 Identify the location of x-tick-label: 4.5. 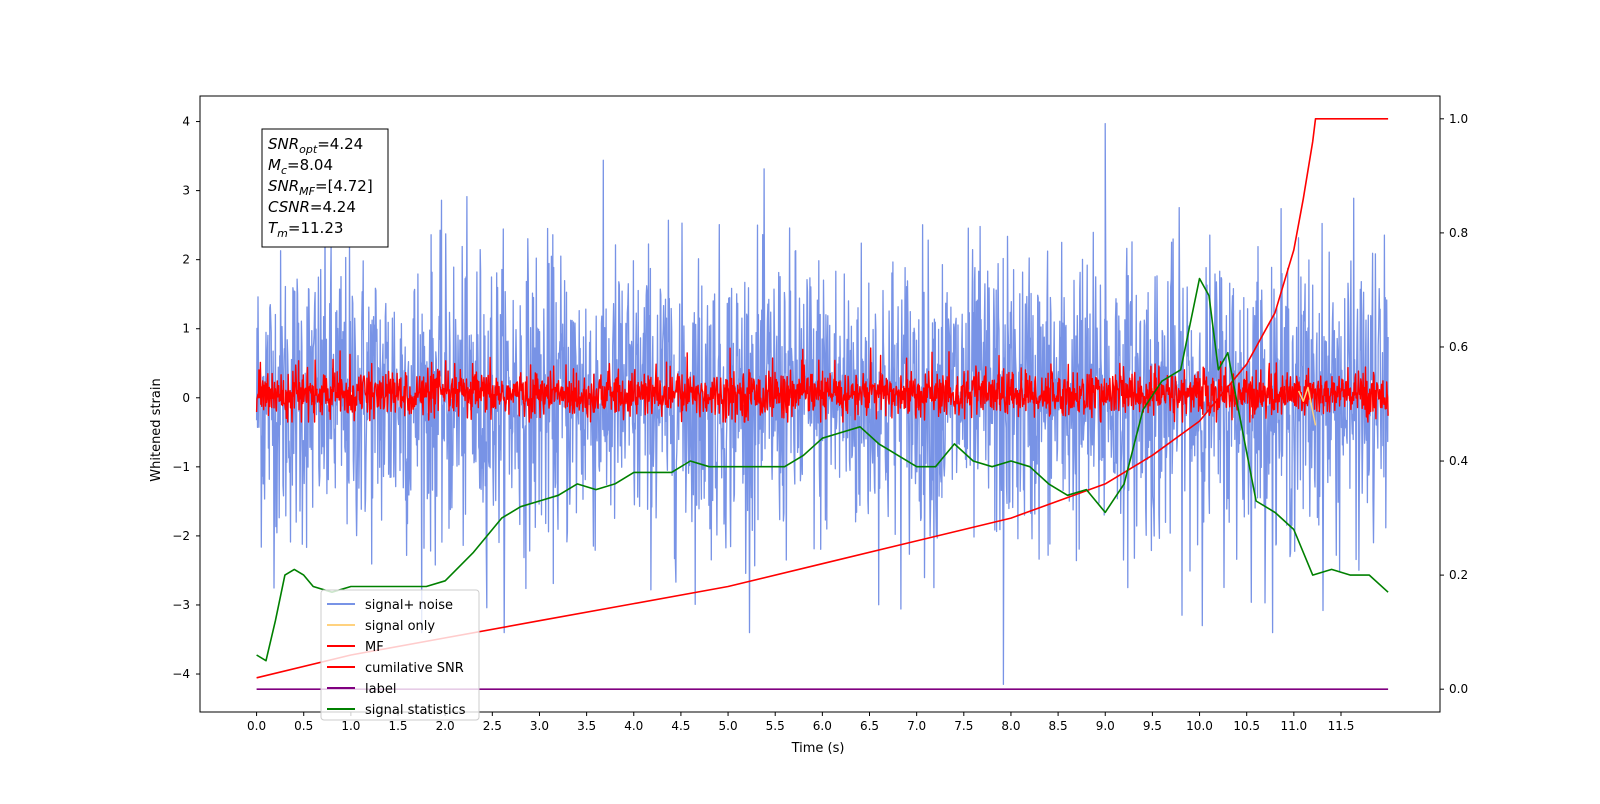
(680, 726).